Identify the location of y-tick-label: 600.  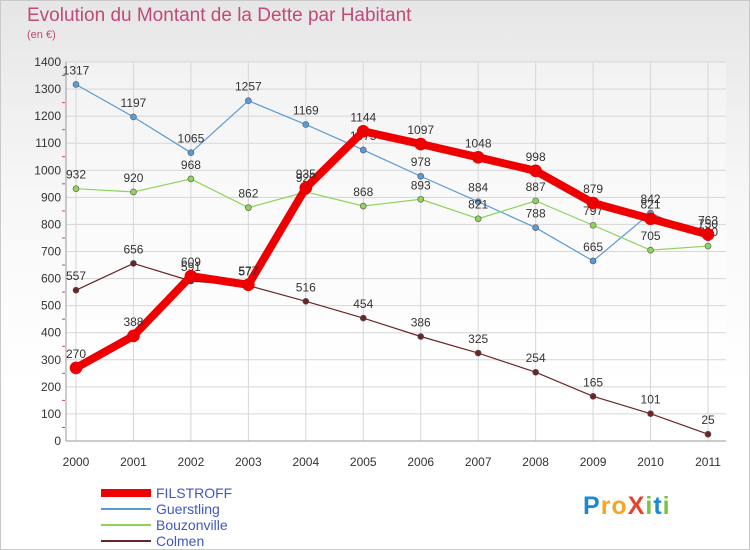
(51, 279).